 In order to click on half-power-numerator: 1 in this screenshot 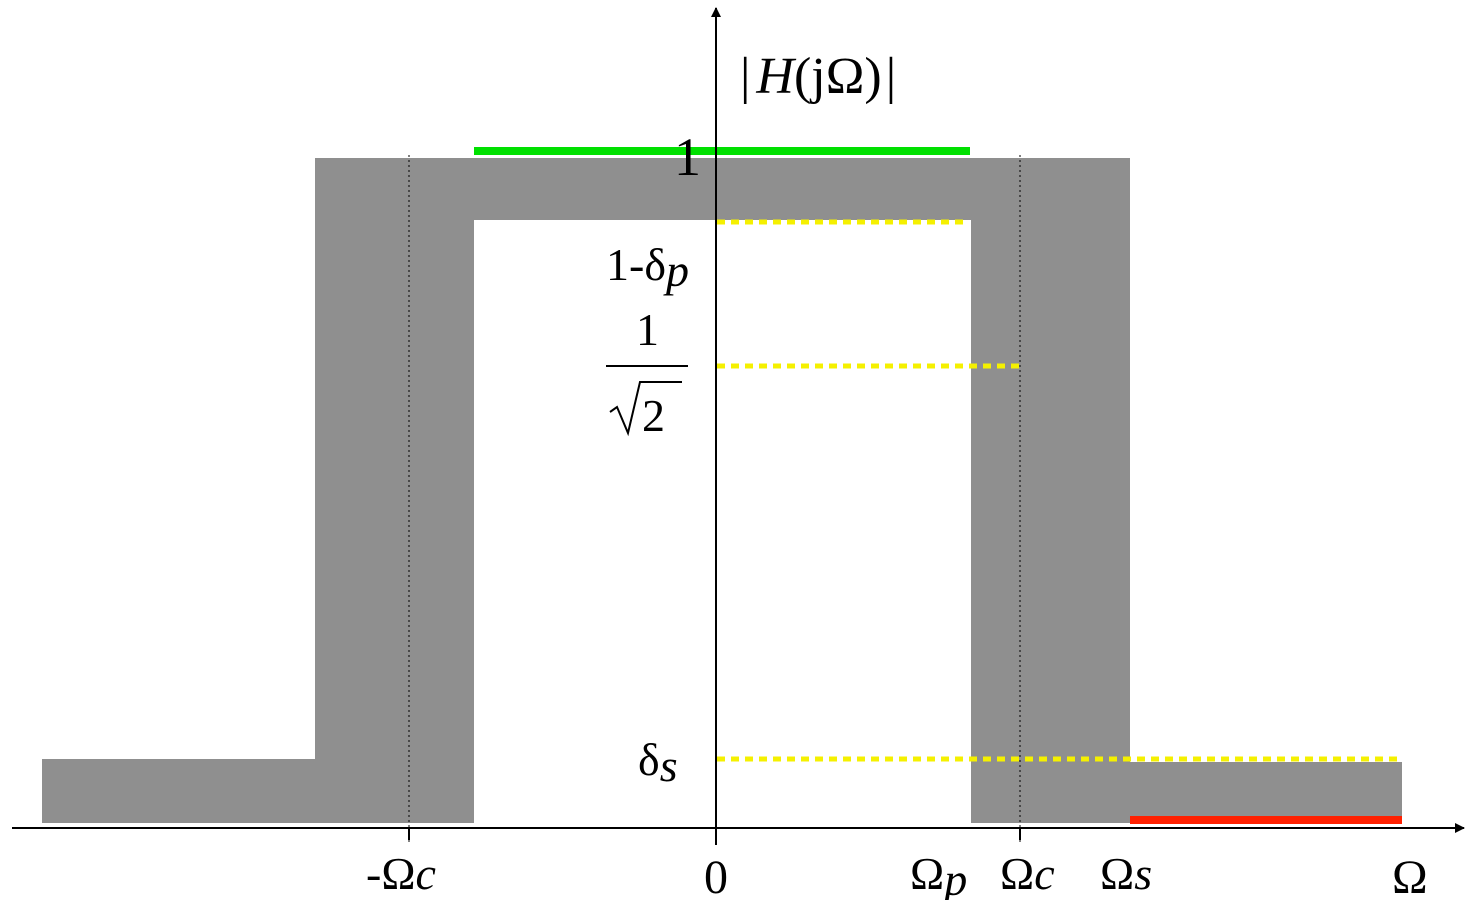, I will do `click(647, 329)`.